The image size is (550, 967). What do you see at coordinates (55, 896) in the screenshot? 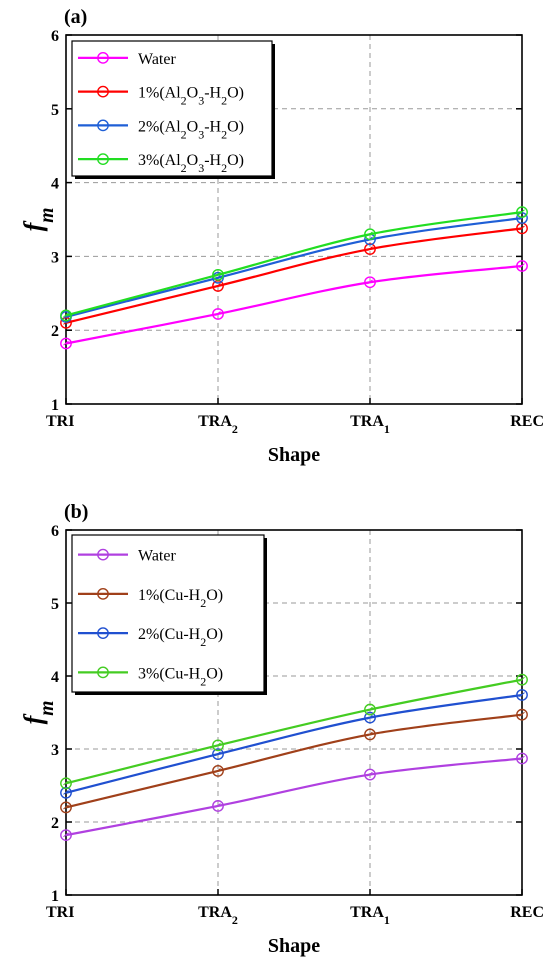
I see `y-tick-label: 1` at bounding box center [55, 896].